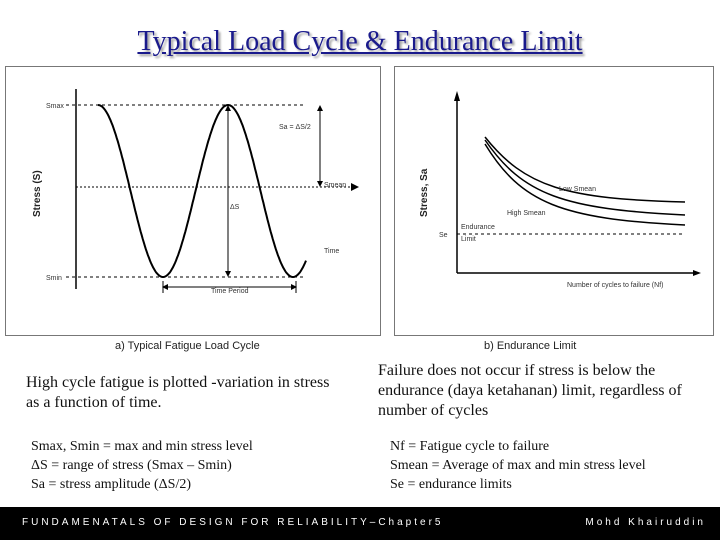 This screenshot has height=540, width=720. What do you see at coordinates (470, 446) in the screenshot?
I see `def-nf: Nf = Fatigue cycle to failure` at bounding box center [470, 446].